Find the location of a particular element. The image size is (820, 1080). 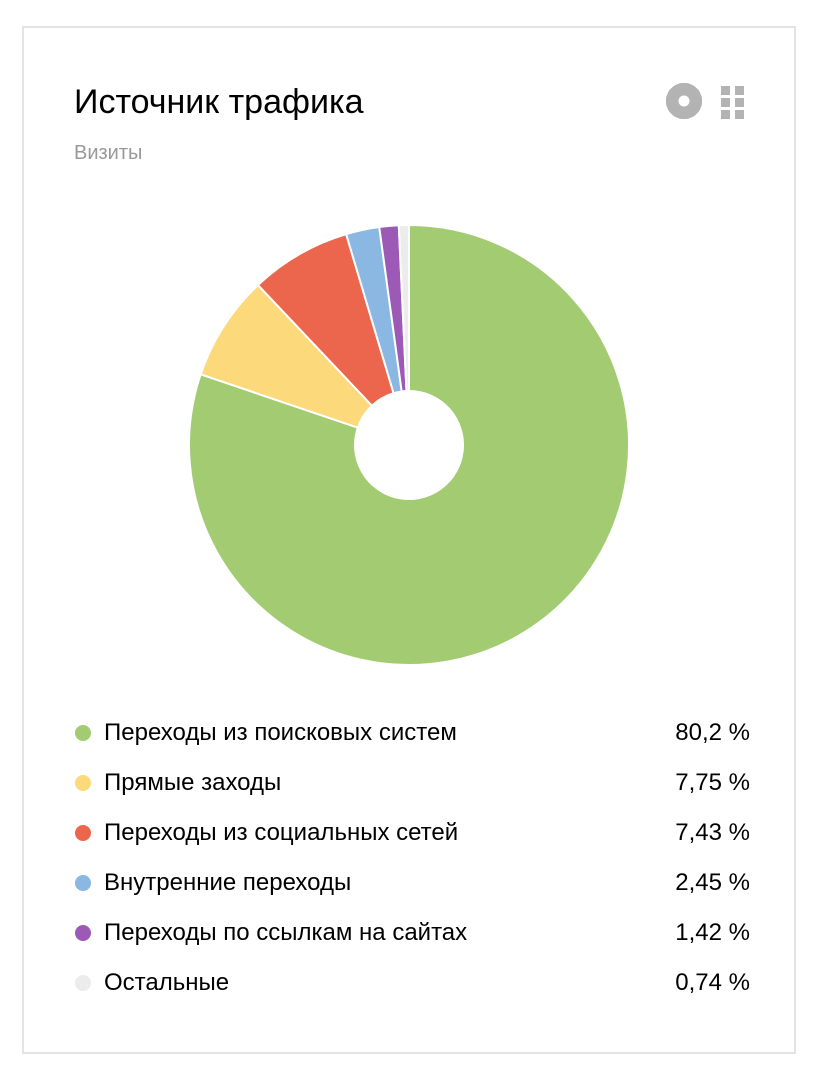

legend-label: Переходы по ссылкам на сайтах is located at coordinates (286, 932).